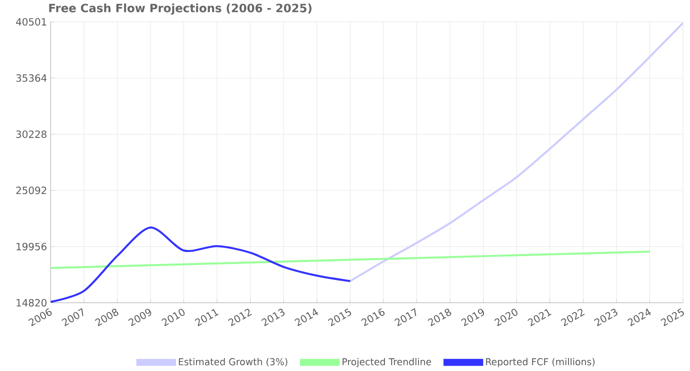  Describe the element at coordinates (31, 134) in the screenshot. I see `y-tick-label: 30228` at that location.